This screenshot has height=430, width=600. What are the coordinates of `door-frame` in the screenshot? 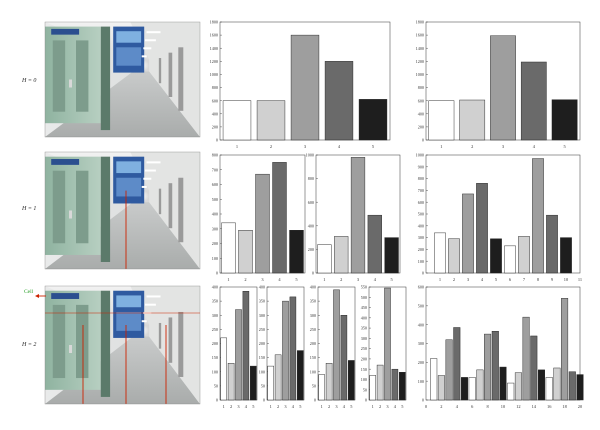 It's located at (105, 343).